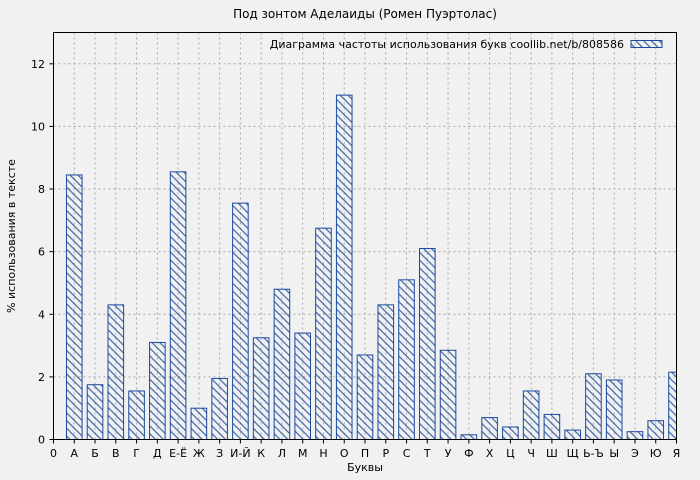 Image resolution: width=700 pixels, height=480 pixels. I want to click on x-tick-label: Е-Ё, so click(178, 453).